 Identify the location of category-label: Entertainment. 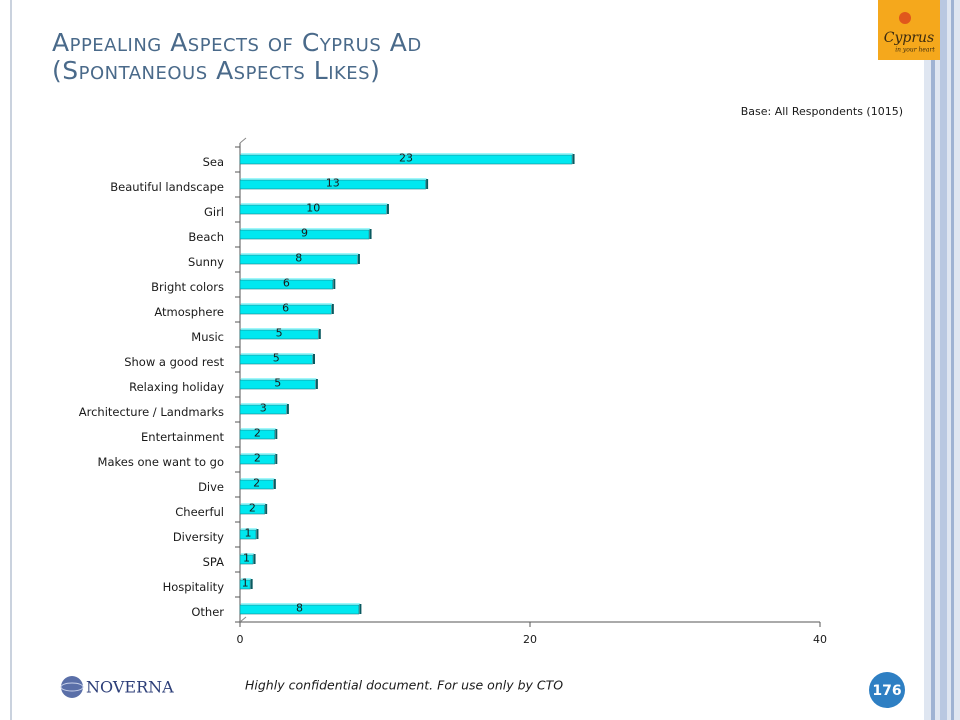
(182, 437).